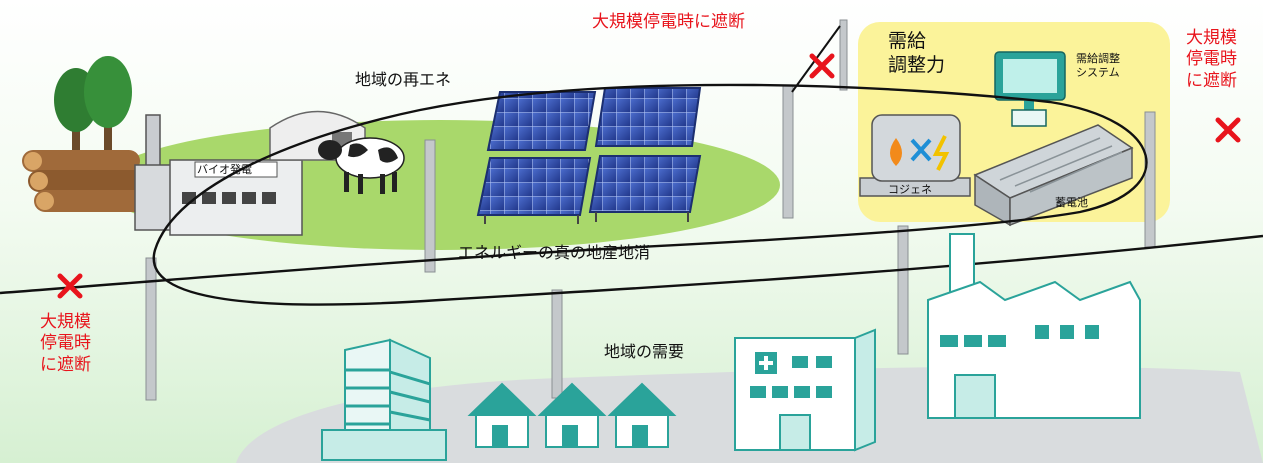 This screenshot has width=1263, height=467. I want to click on supply-demand-label: 需給 調整力, so click(917, 53).